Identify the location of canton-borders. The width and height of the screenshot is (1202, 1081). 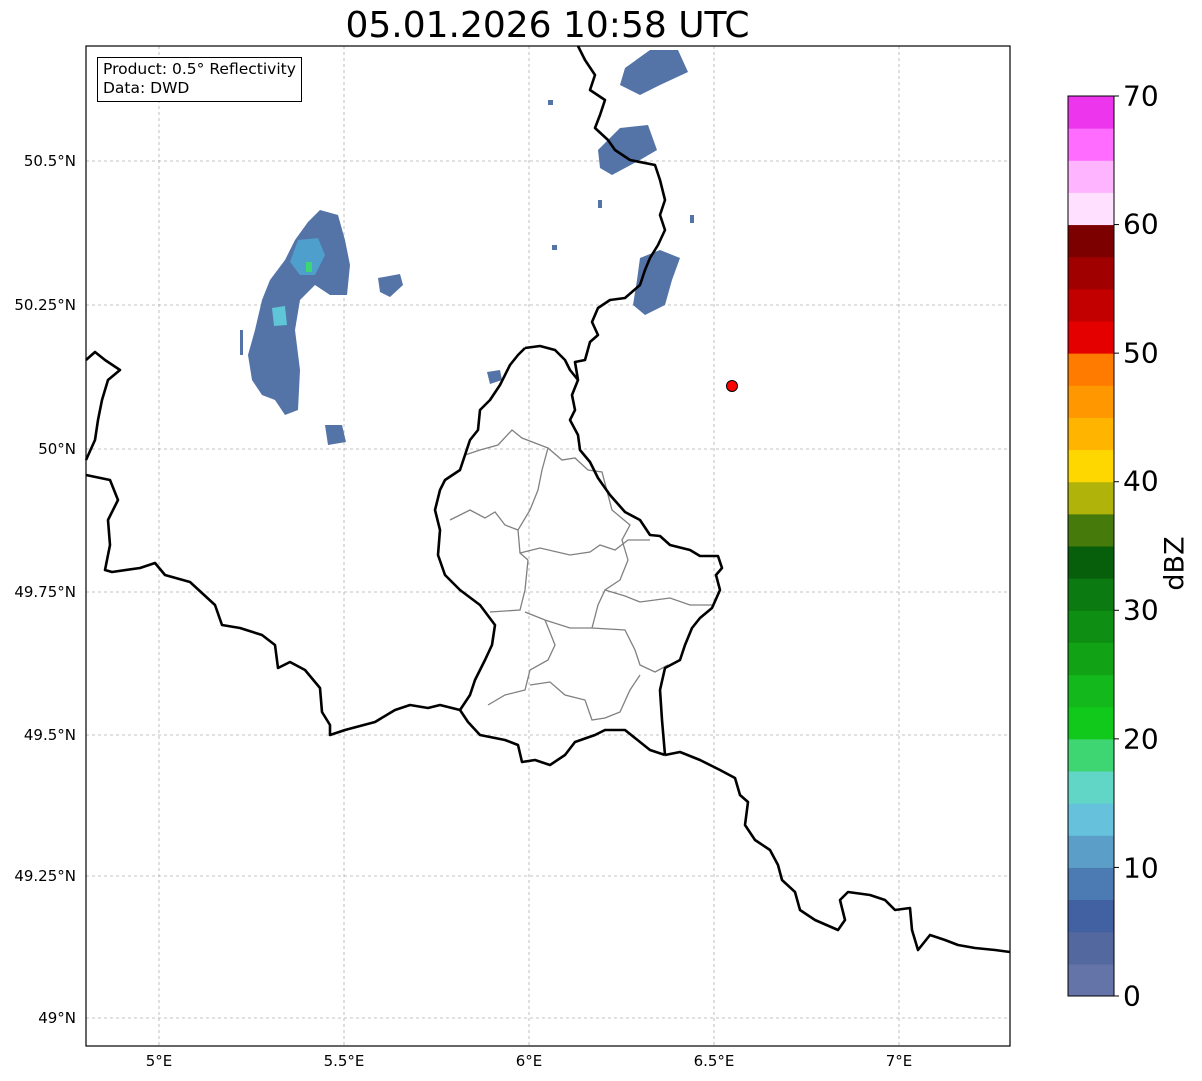
(580, 575).